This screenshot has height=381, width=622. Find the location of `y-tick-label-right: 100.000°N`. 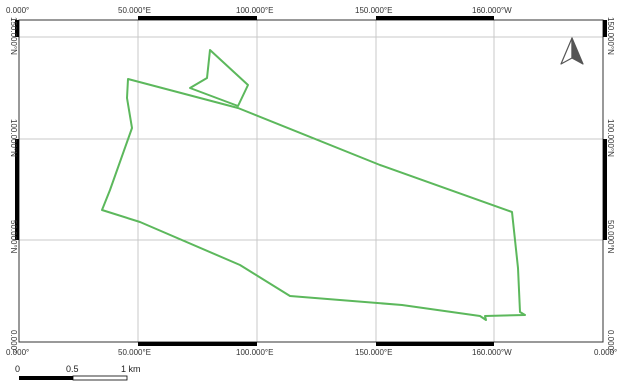

y-tick-label-right: 100.000°N is located at coordinates (610, 138).